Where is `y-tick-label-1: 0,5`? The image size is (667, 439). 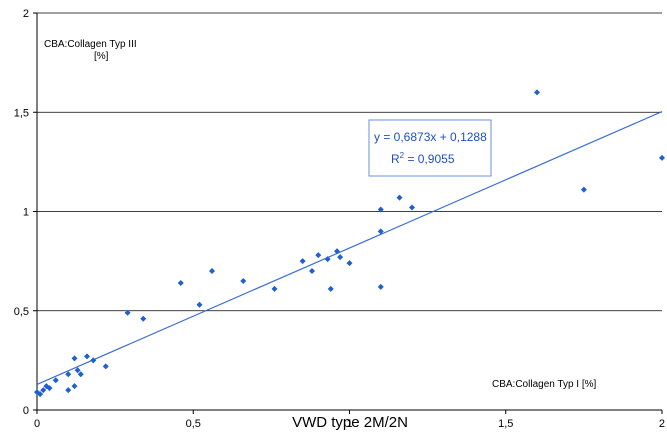
y-tick-label-1: 0,5 is located at coordinates (21, 312).